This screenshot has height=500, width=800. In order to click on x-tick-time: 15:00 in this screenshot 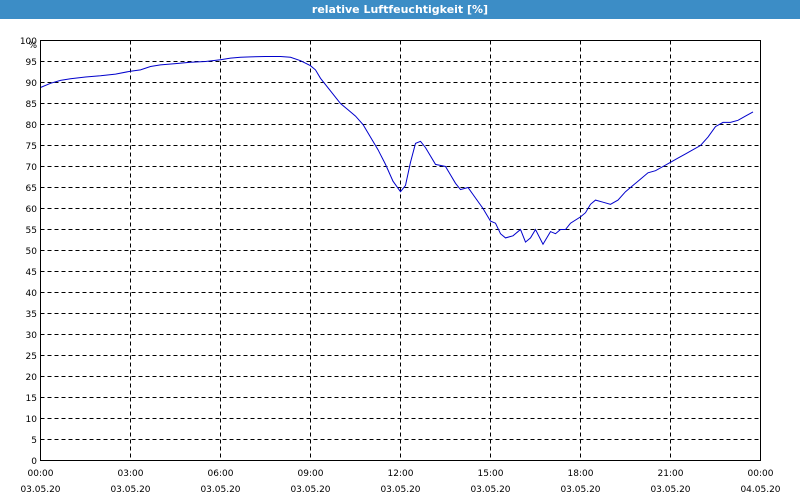, I will do `click(491, 474)`.